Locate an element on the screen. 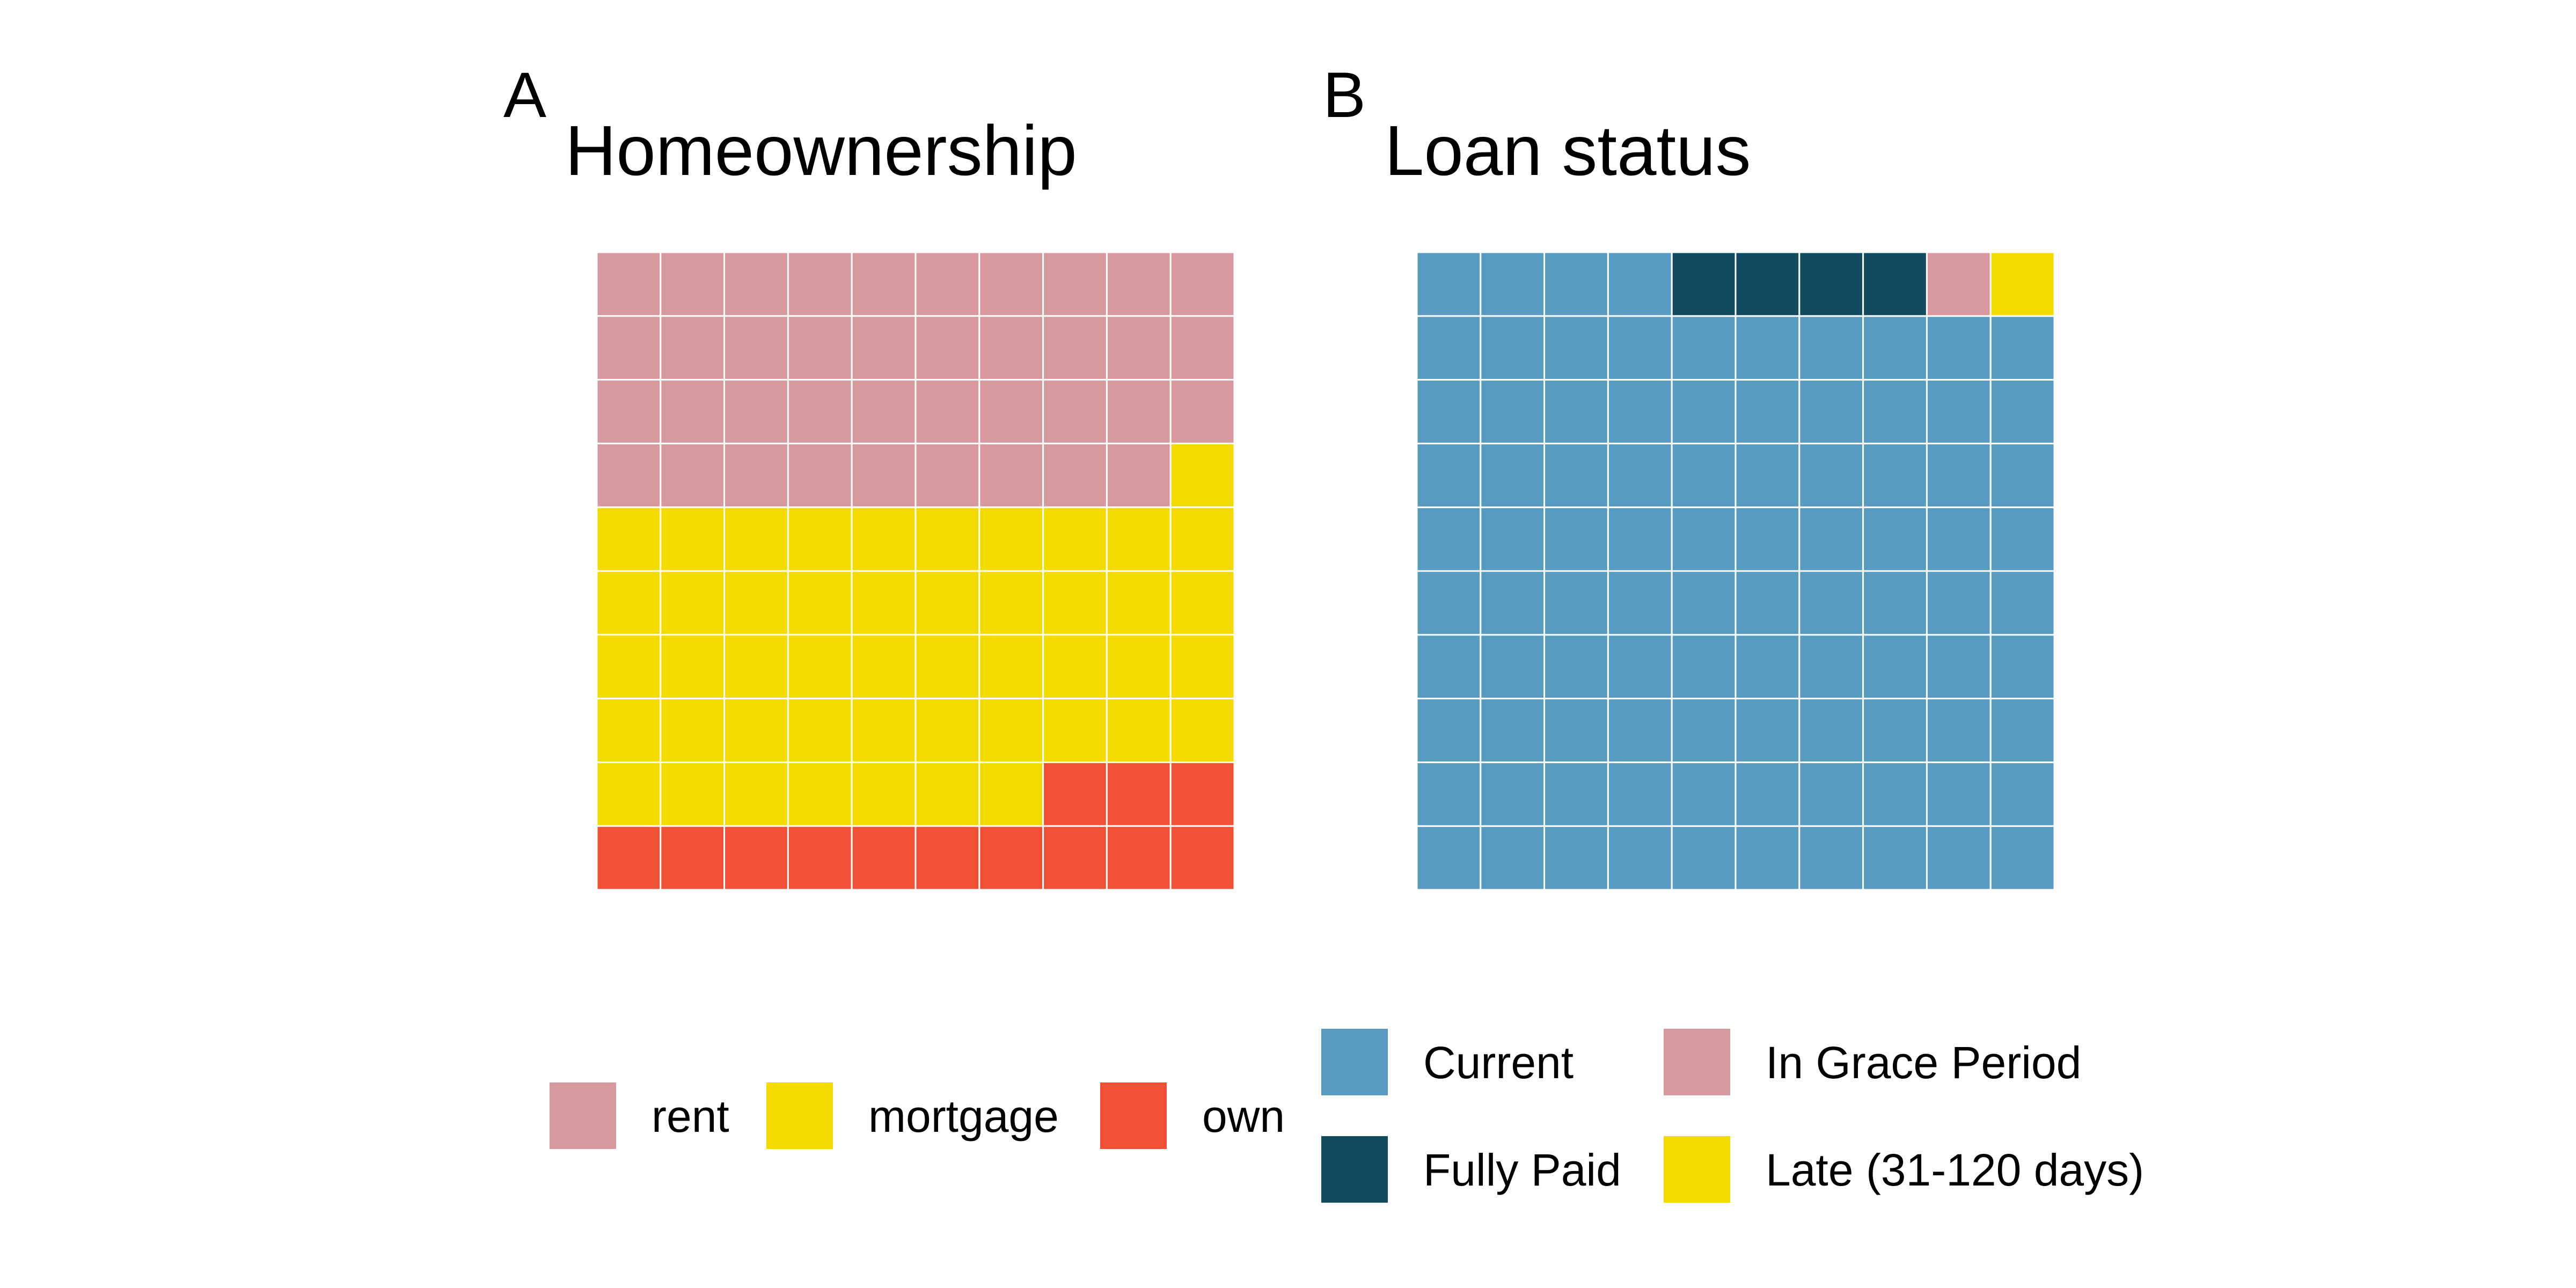  legend-label-in-grace-period: In Grace Period is located at coordinates (1923, 1062).